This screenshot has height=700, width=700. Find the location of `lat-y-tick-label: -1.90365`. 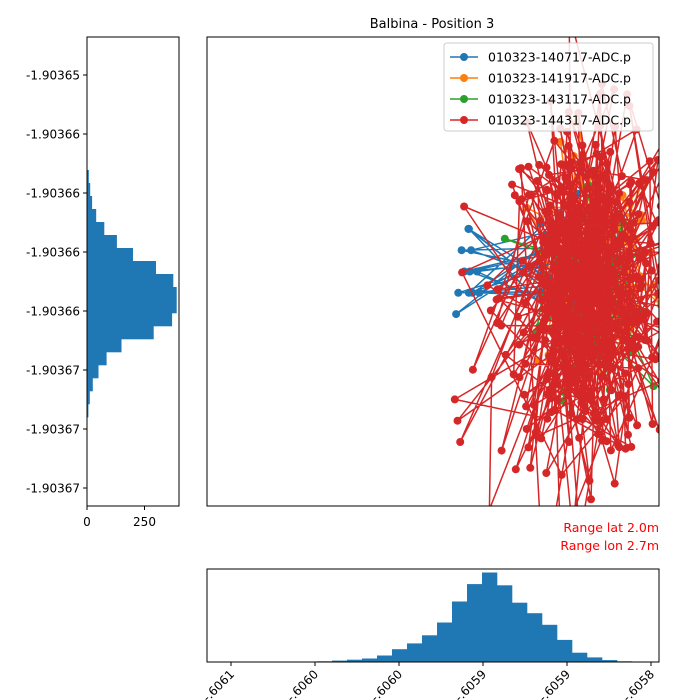

lat-y-tick-label: -1.90365 is located at coordinates (53, 76).